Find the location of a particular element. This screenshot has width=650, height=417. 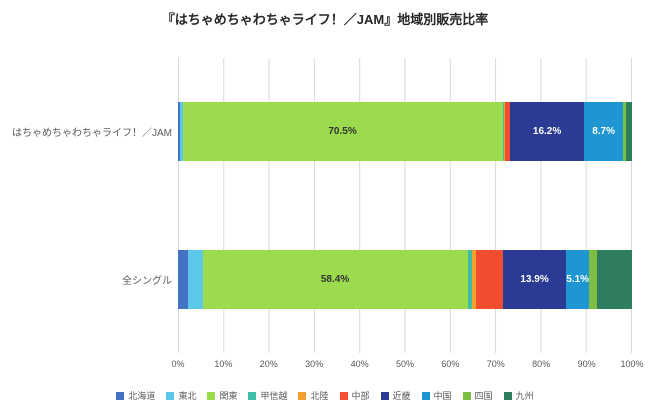

x-tick-label: 0% is located at coordinates (178, 364).